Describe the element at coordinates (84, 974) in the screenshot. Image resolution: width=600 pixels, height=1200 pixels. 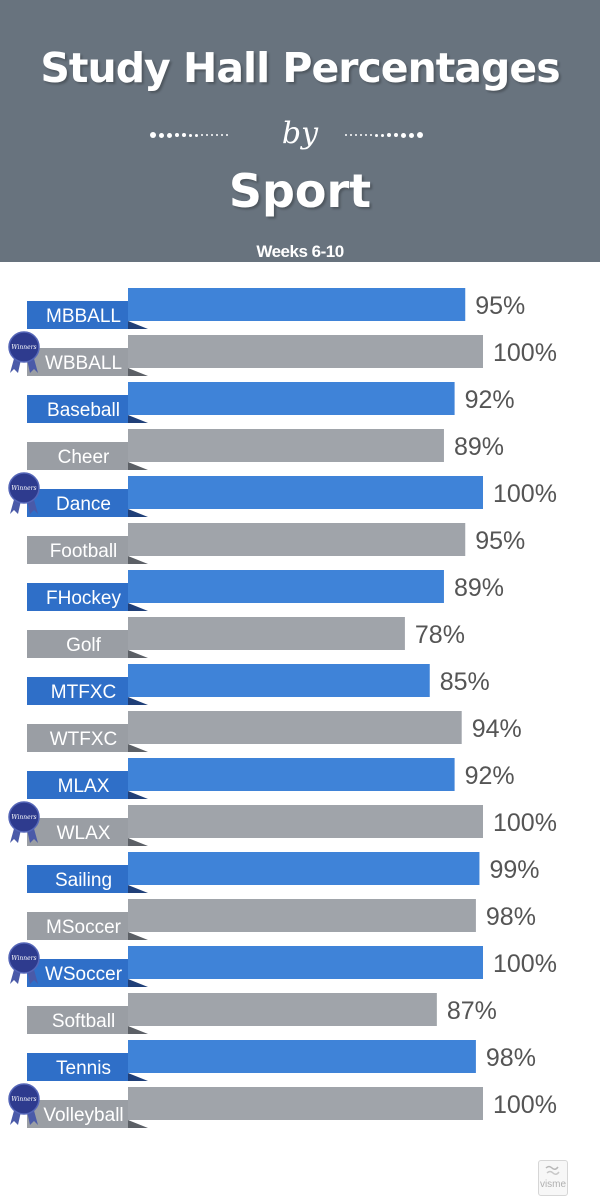
I see `category-label: WSoccer` at that location.